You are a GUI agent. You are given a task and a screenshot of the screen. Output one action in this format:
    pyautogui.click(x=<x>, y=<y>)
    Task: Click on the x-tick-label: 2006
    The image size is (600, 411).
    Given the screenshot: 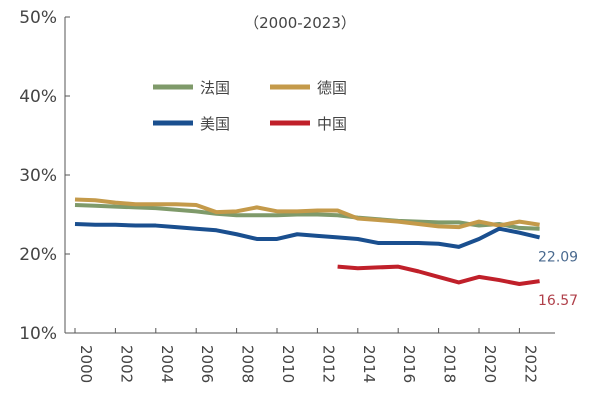 What is the action you would take?
    pyautogui.click(x=207, y=364)
    